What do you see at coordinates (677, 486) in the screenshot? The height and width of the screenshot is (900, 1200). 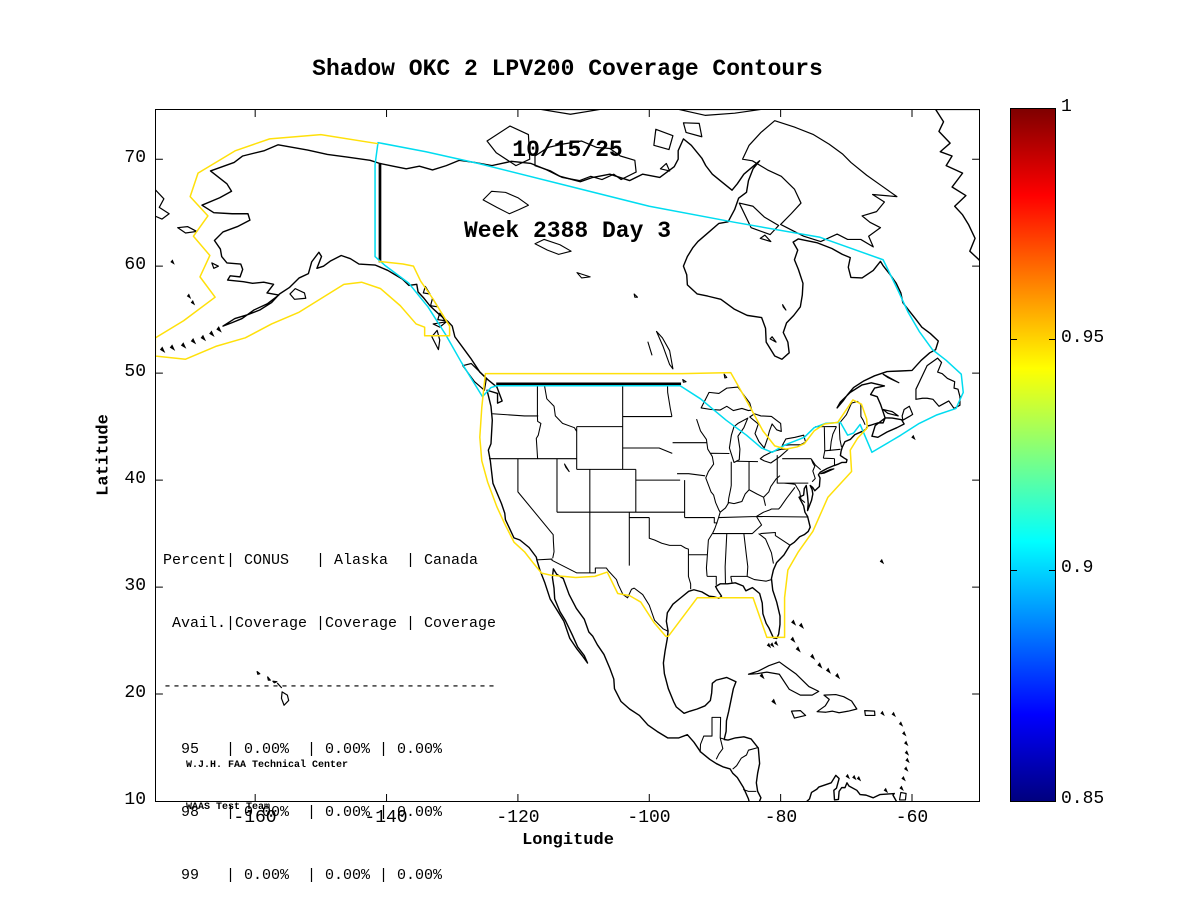 I see `us-state-borders` at bounding box center [677, 486].